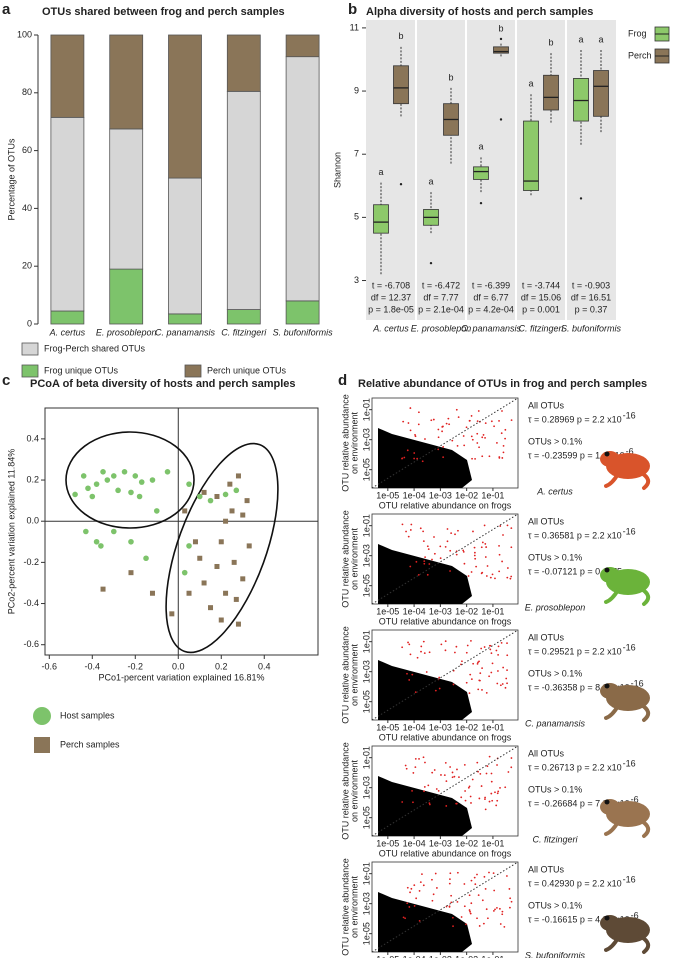  I want to click on y-tick-label: -0.4, so click(31, 603).